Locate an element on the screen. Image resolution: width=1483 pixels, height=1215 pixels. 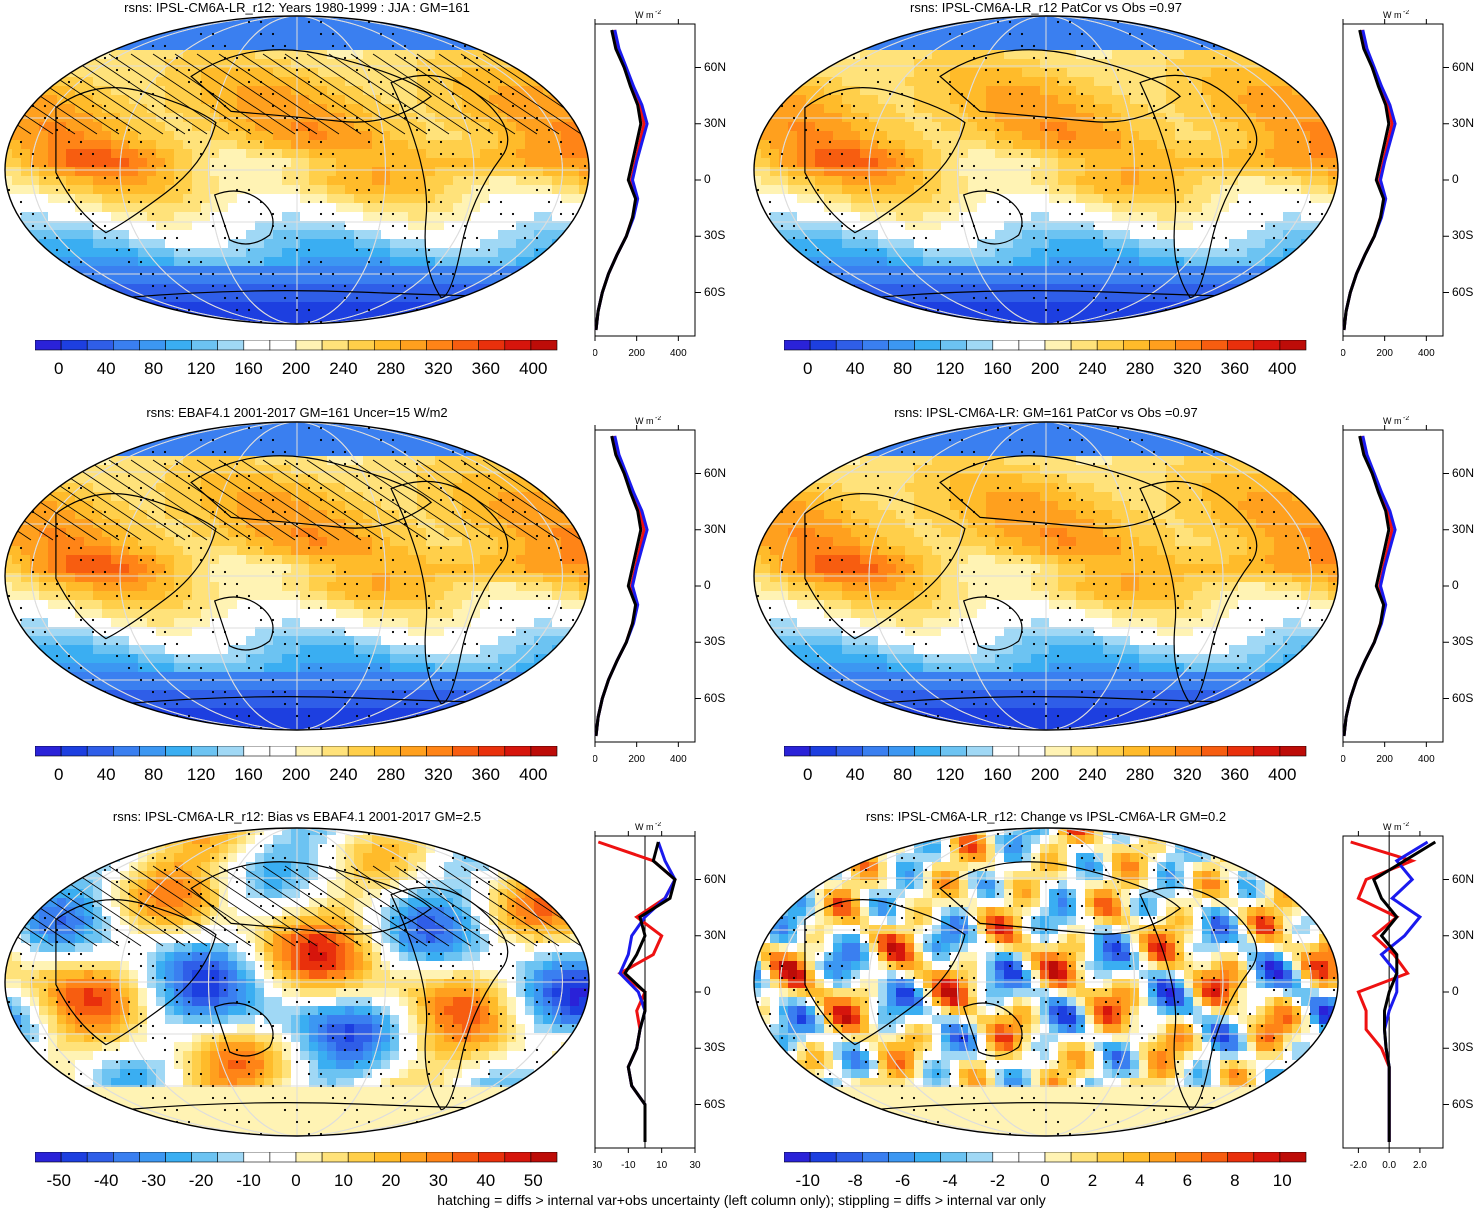
colorbar-tick-label: -50 is located at coordinates (58, 1180).